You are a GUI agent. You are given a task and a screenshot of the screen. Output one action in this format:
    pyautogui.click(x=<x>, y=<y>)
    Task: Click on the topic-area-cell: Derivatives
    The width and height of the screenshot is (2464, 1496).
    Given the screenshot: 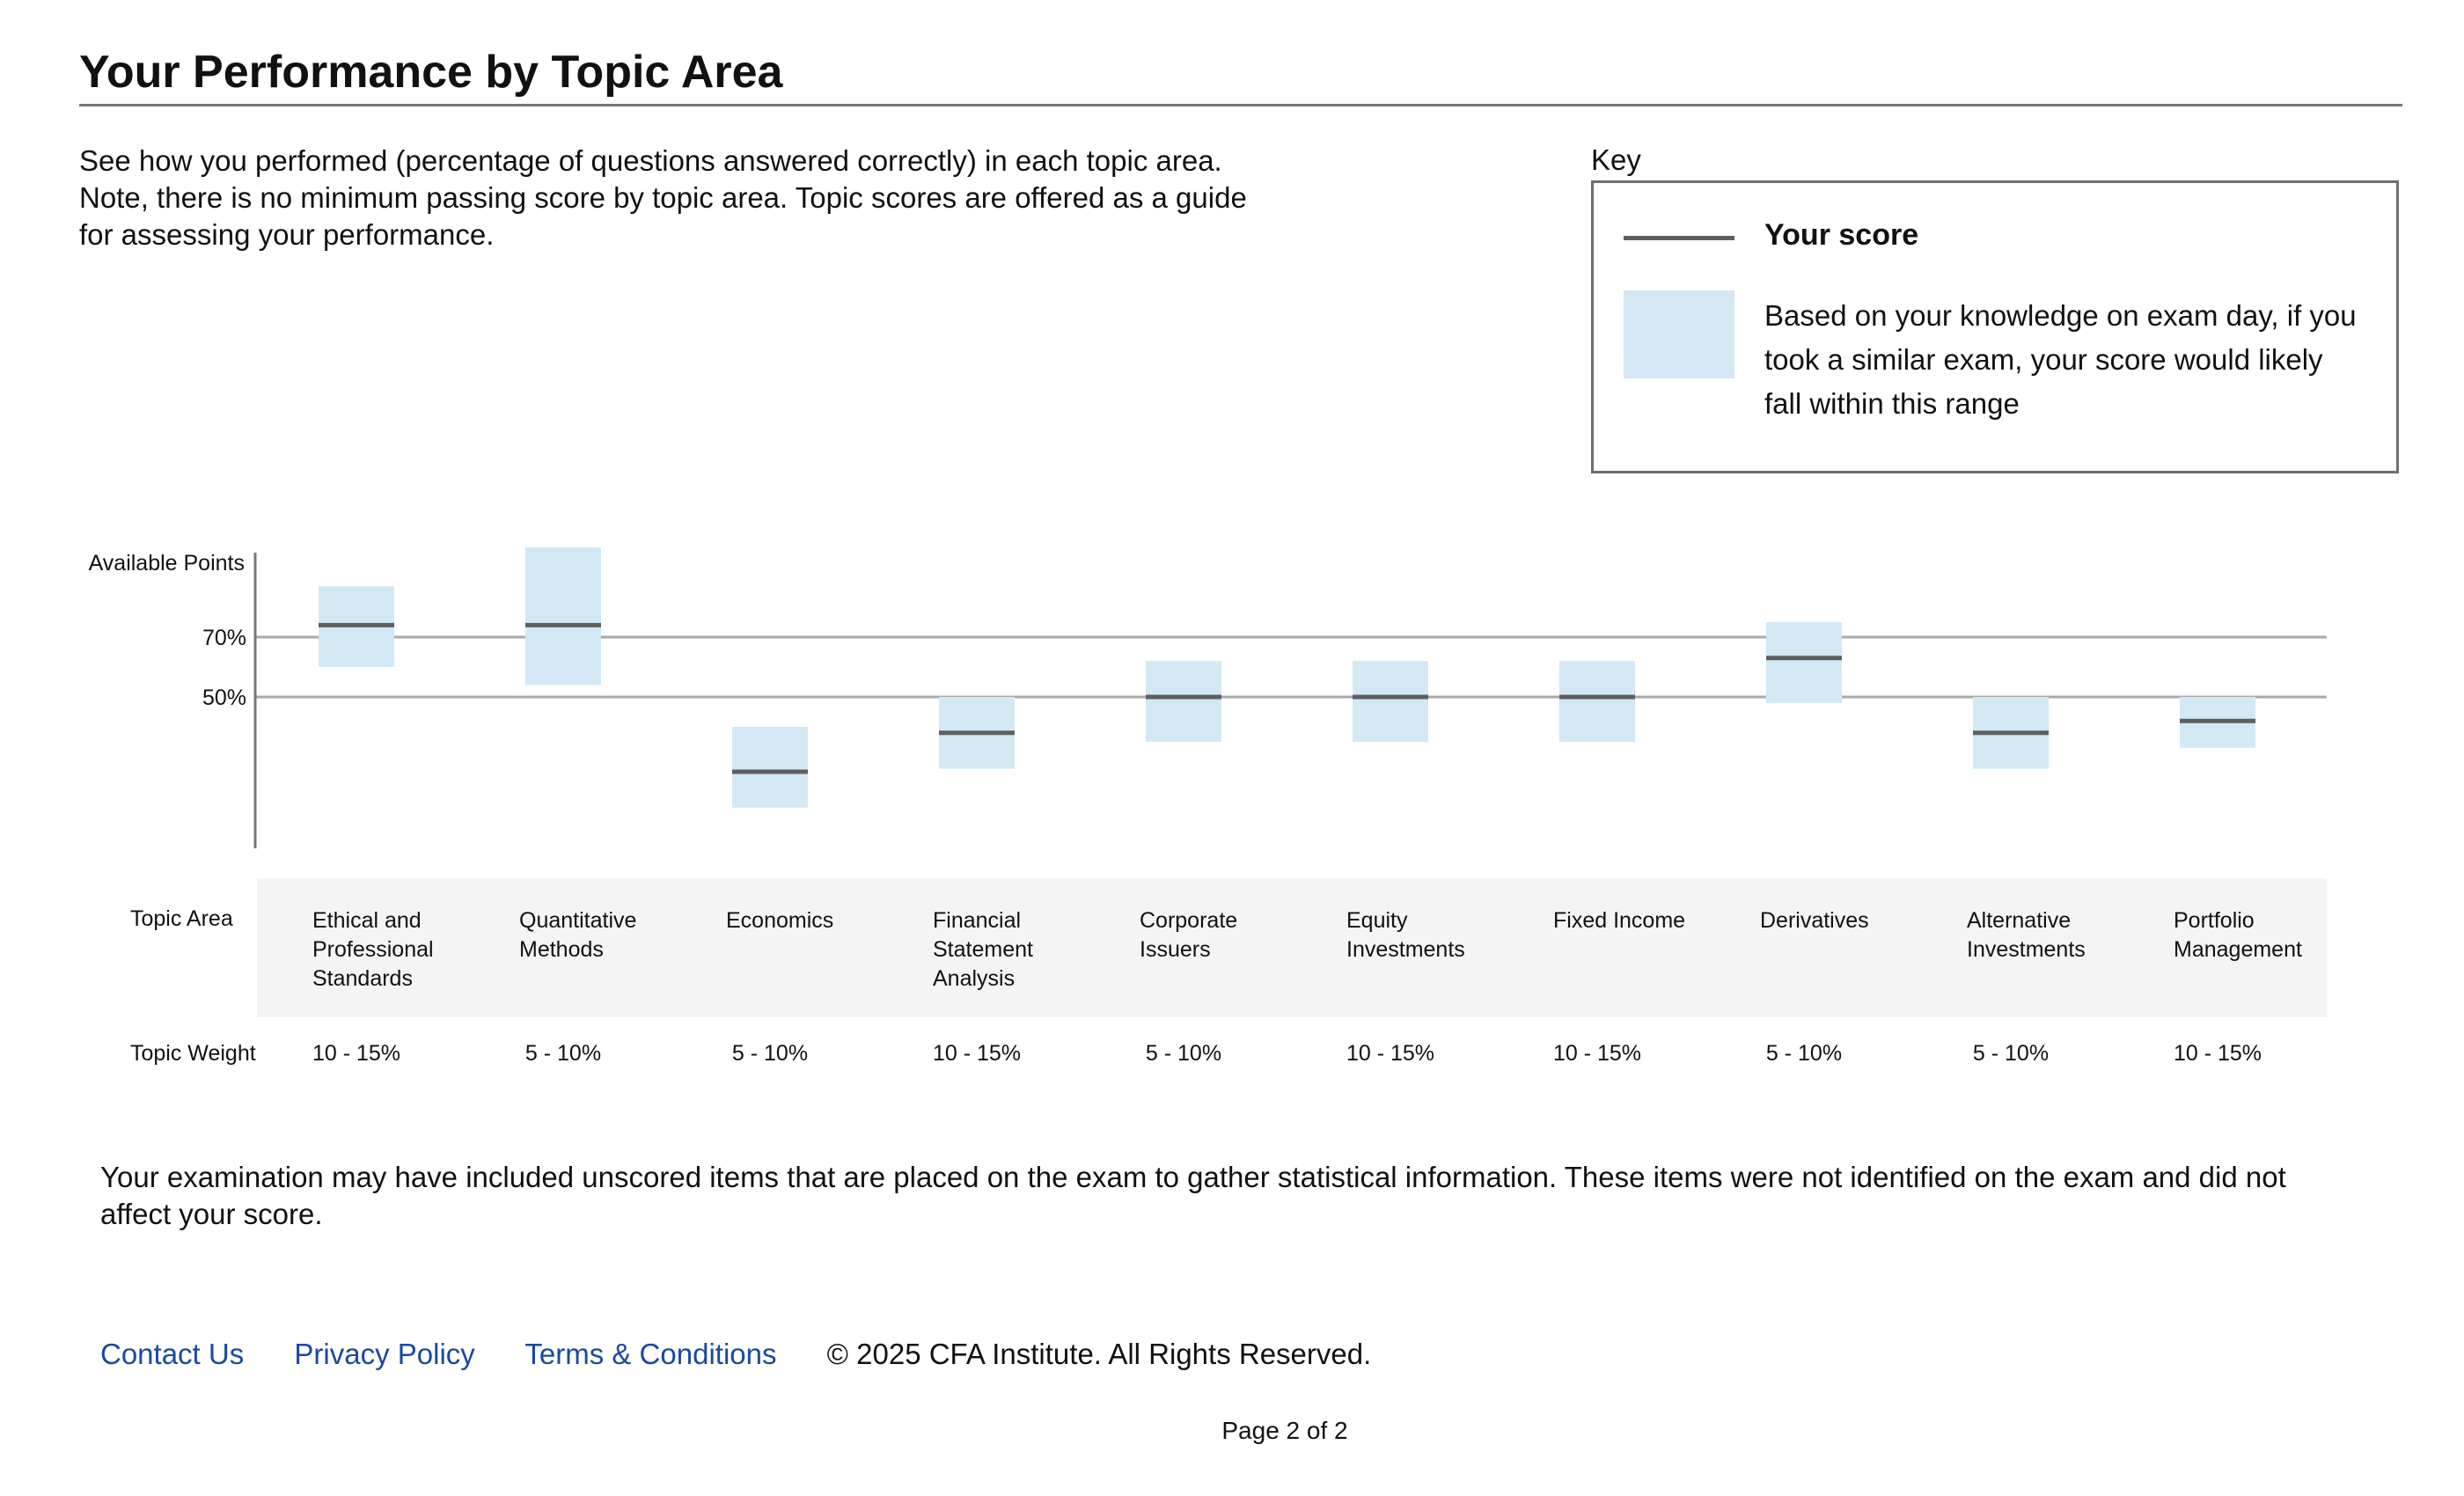 What is the action you would take?
    pyautogui.click(x=1848, y=920)
    